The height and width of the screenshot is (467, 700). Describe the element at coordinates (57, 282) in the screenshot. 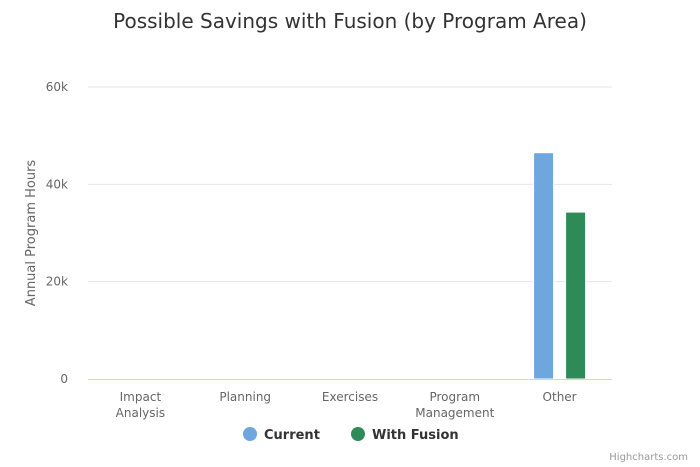

I see `y-tick-label: 20k` at that location.